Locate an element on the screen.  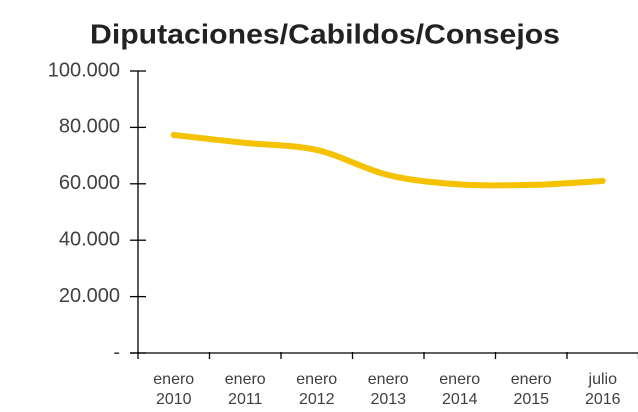
x-tick-label: 2014 is located at coordinates (460, 399).